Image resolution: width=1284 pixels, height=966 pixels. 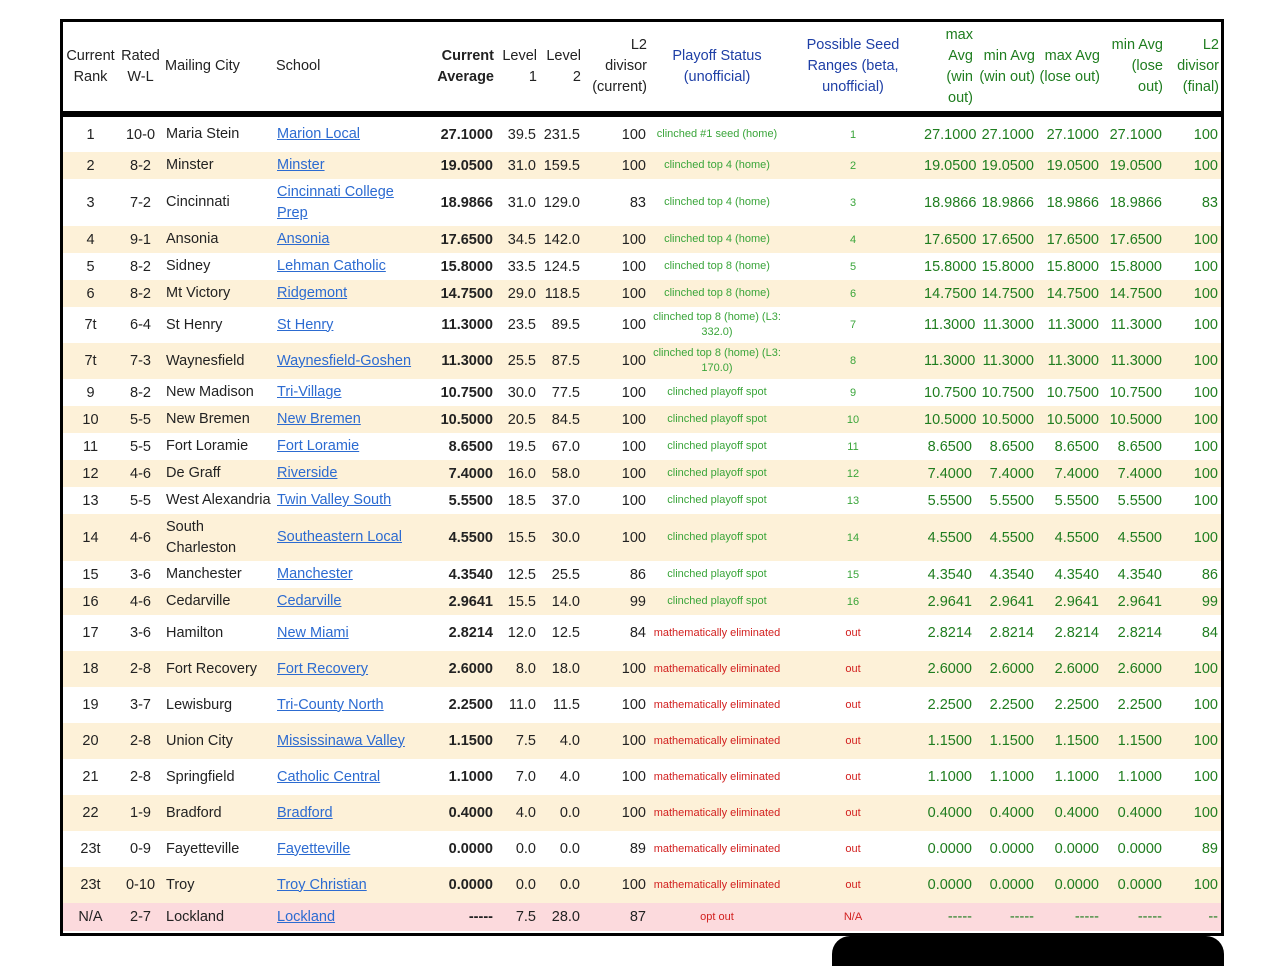 I want to click on min-avg-lose-cell: 2.8214, so click(x=1139, y=633).